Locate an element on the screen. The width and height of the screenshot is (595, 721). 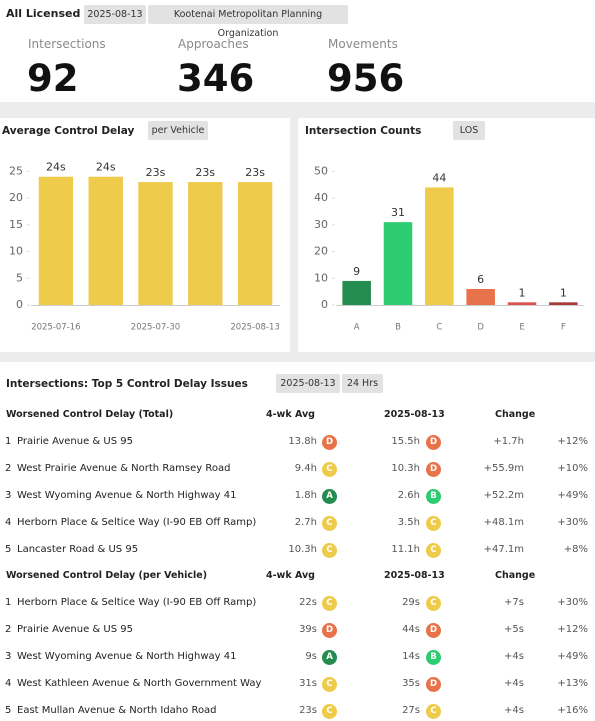
column-header: 4-wk Avg is located at coordinates (290, 575).